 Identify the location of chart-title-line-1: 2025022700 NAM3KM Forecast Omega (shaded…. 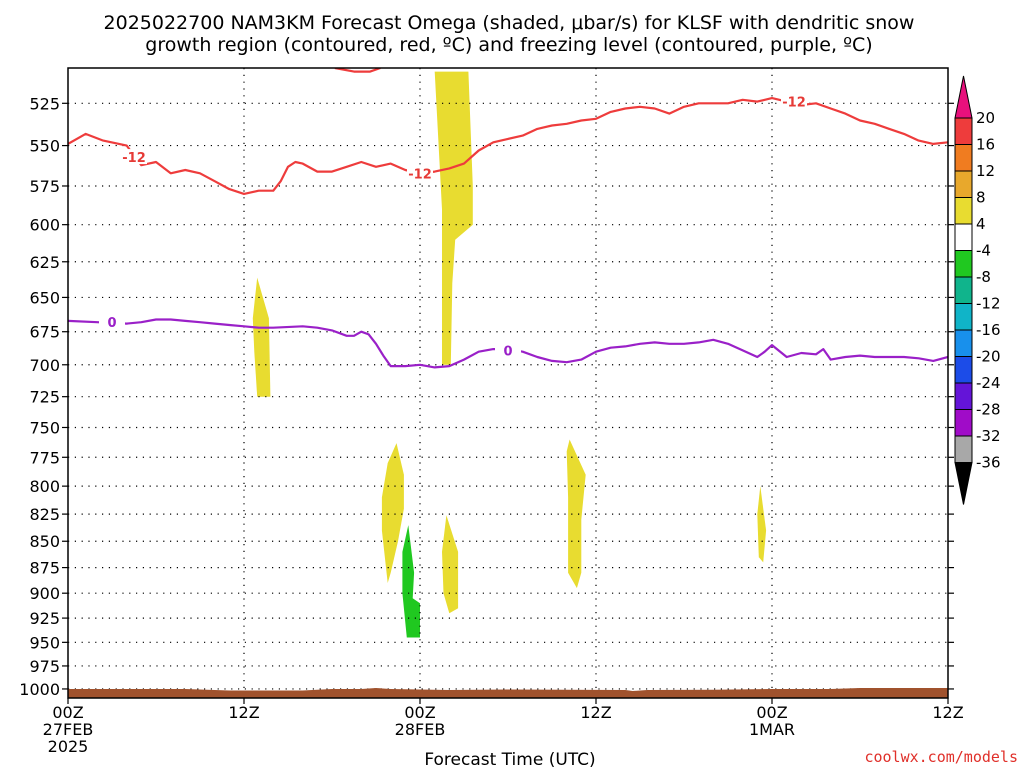
(509, 23).